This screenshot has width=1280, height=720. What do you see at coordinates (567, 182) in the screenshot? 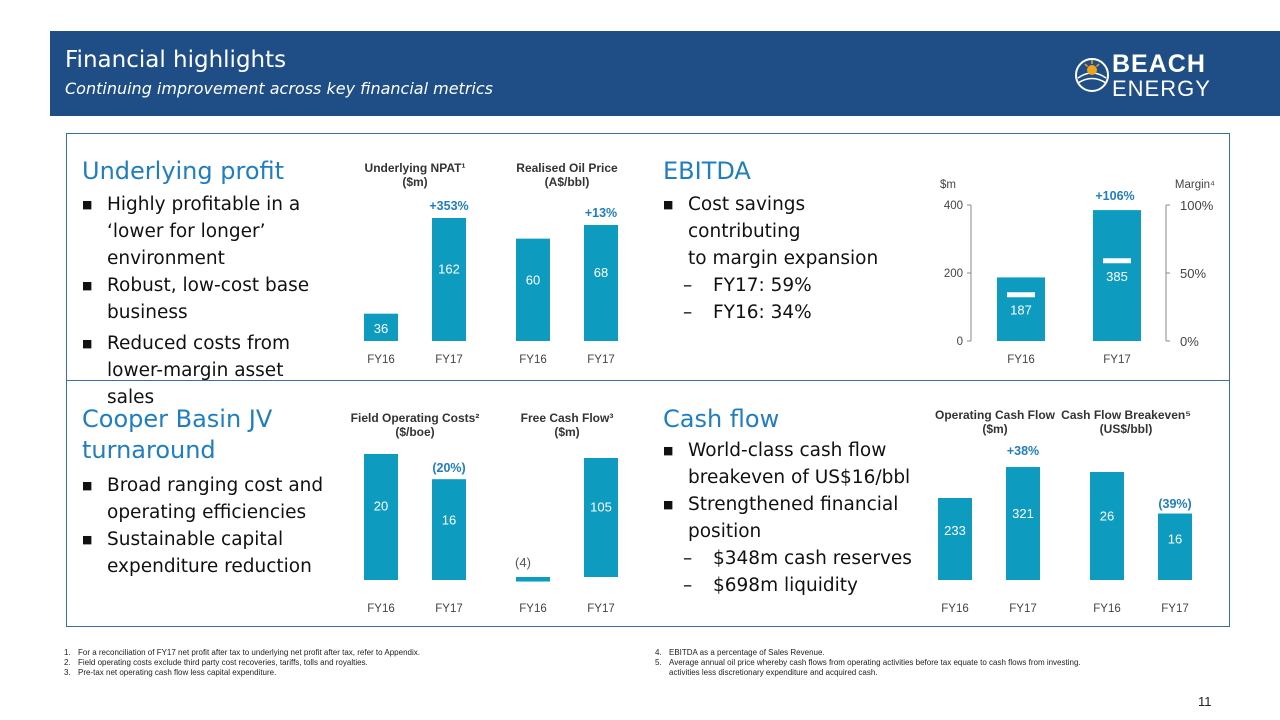
I see `chart-title: (A$/bbl)` at bounding box center [567, 182].